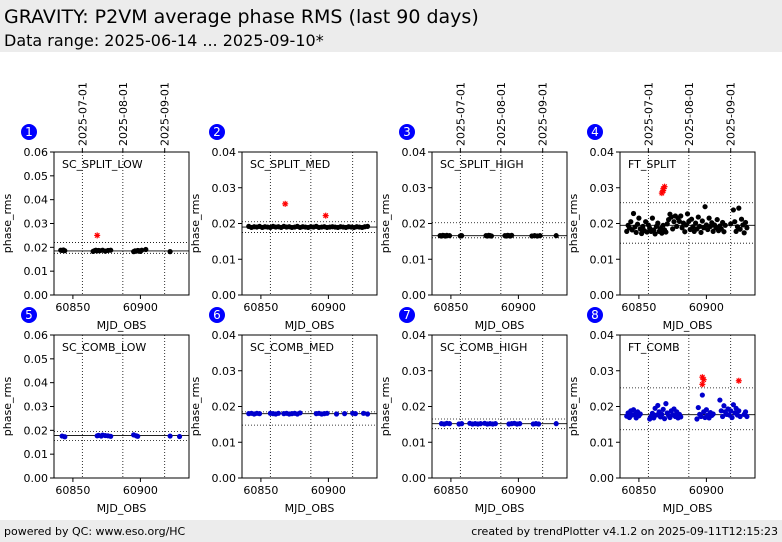 The width and height of the screenshot is (782, 542). I want to click on panel-number: 2, so click(217, 132).